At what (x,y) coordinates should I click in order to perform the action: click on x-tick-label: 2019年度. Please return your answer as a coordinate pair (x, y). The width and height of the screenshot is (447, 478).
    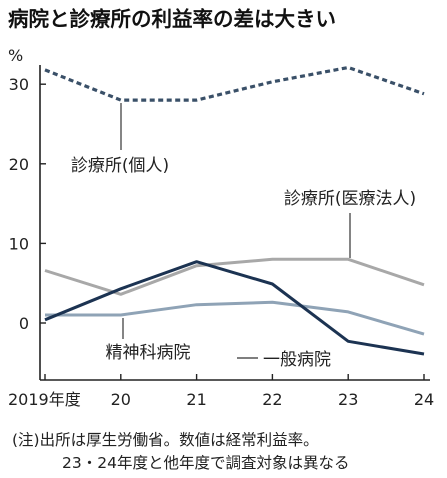
    Looking at the image, I should click on (44, 399).